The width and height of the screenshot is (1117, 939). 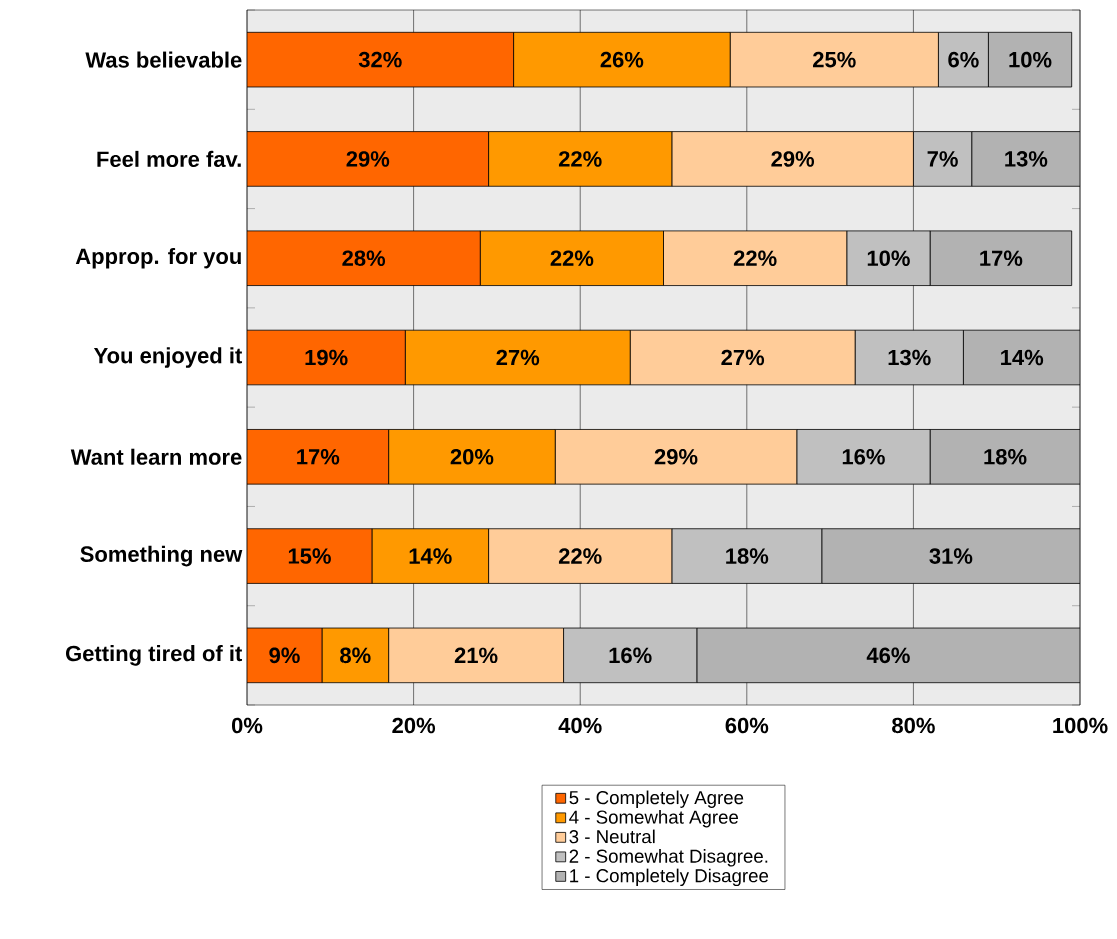 I want to click on y-tick-label: Want learn more, so click(x=156, y=456).